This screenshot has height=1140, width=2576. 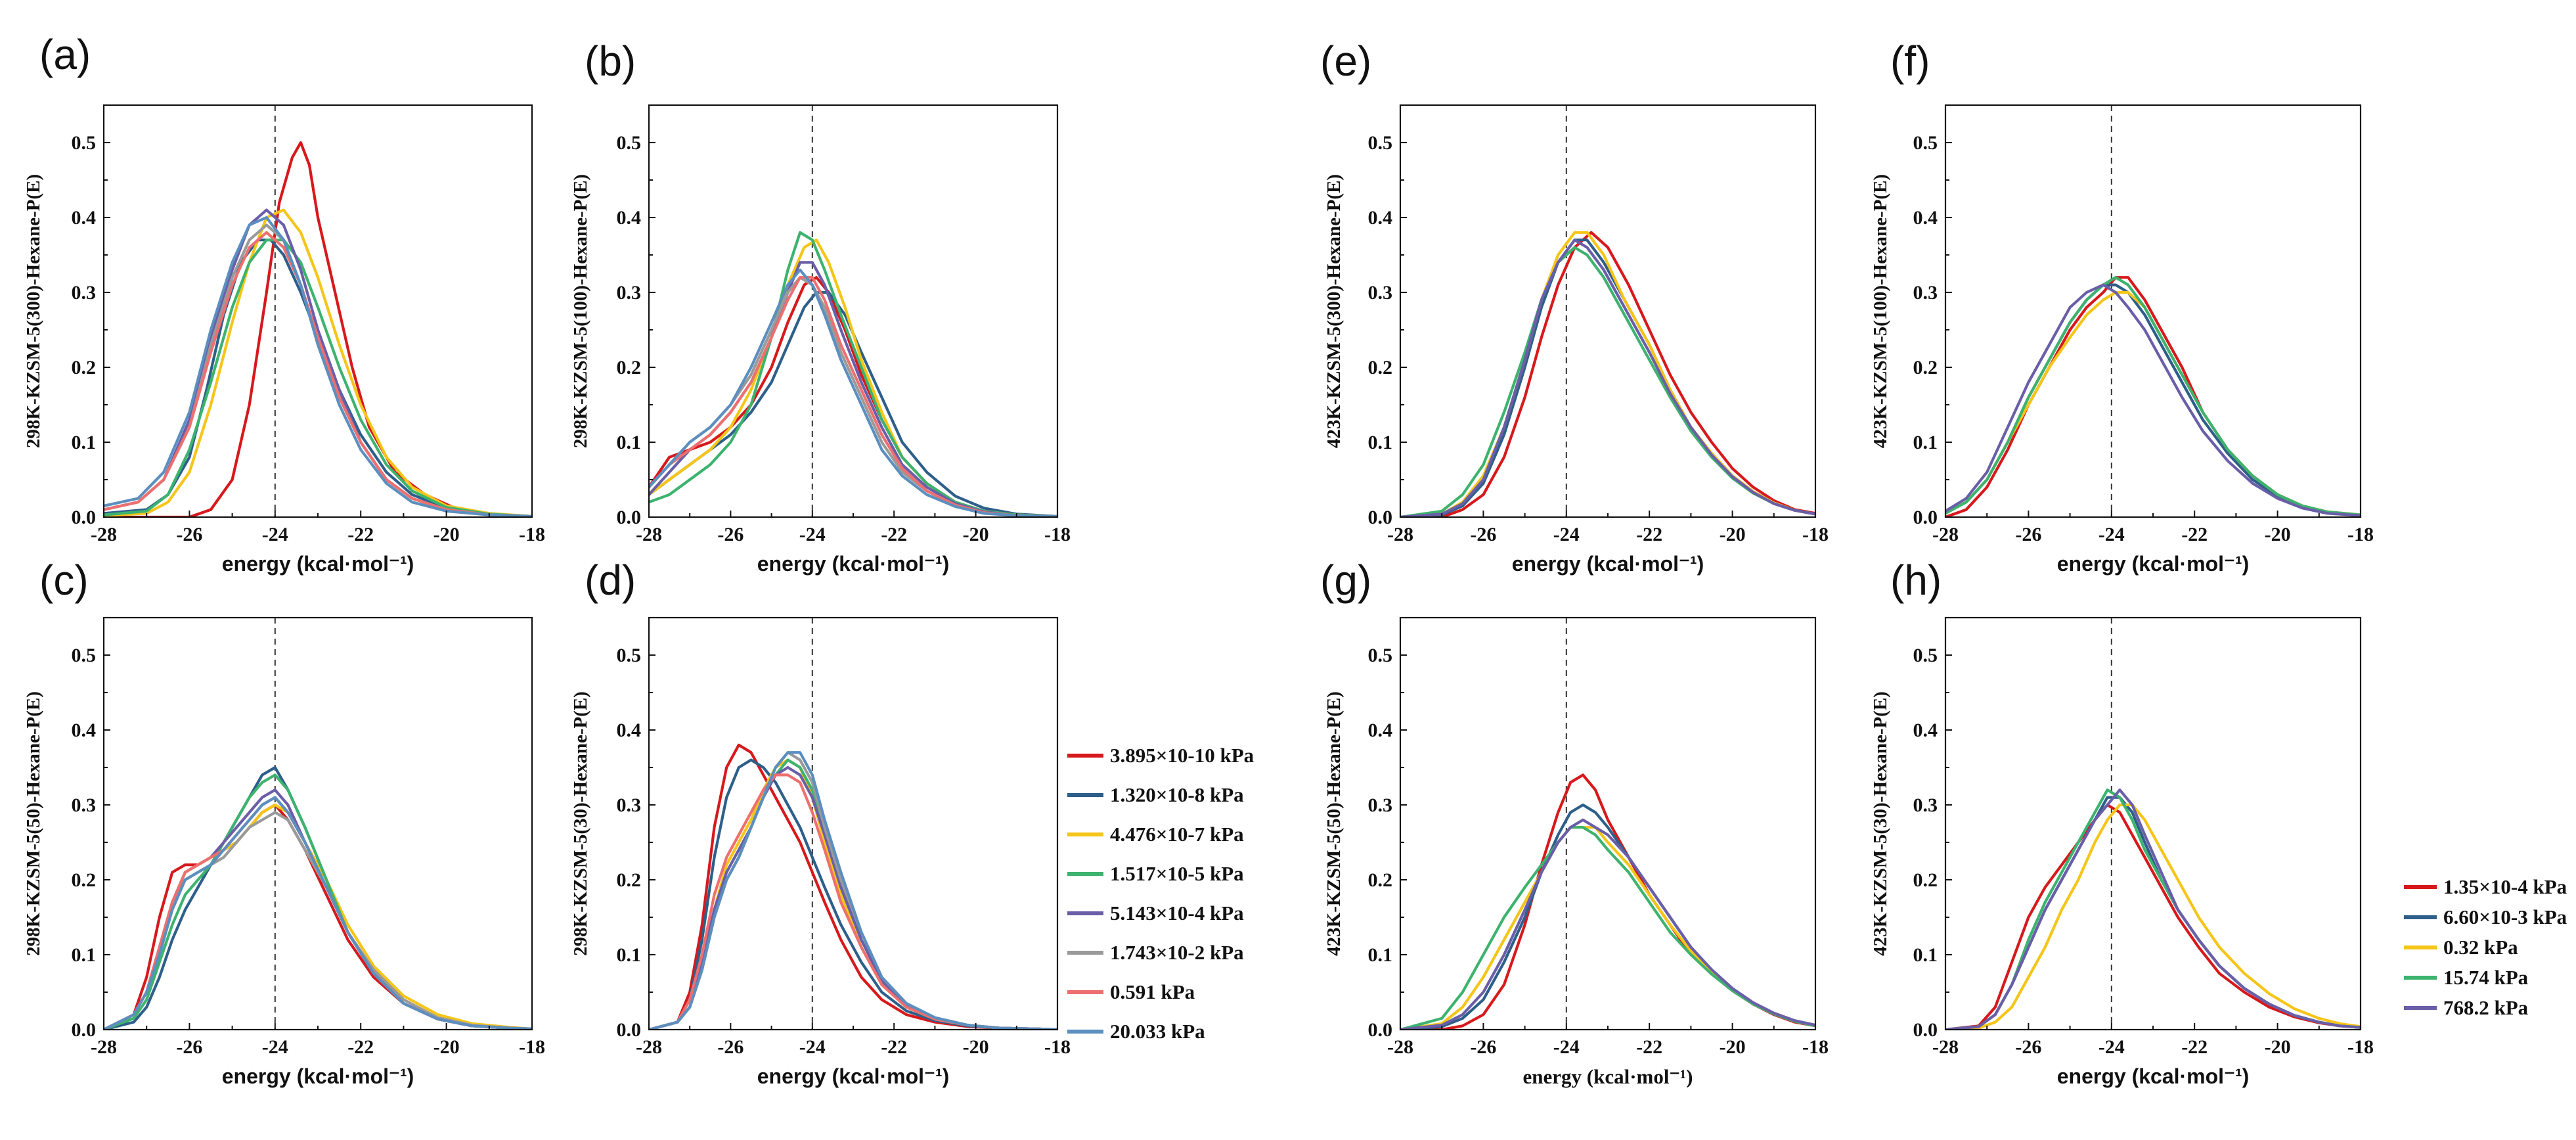 What do you see at coordinates (33, 823) in the screenshot?
I see `y-axis-title: 298K-KZSM-5(50)-Hexane-P(E)` at bounding box center [33, 823].